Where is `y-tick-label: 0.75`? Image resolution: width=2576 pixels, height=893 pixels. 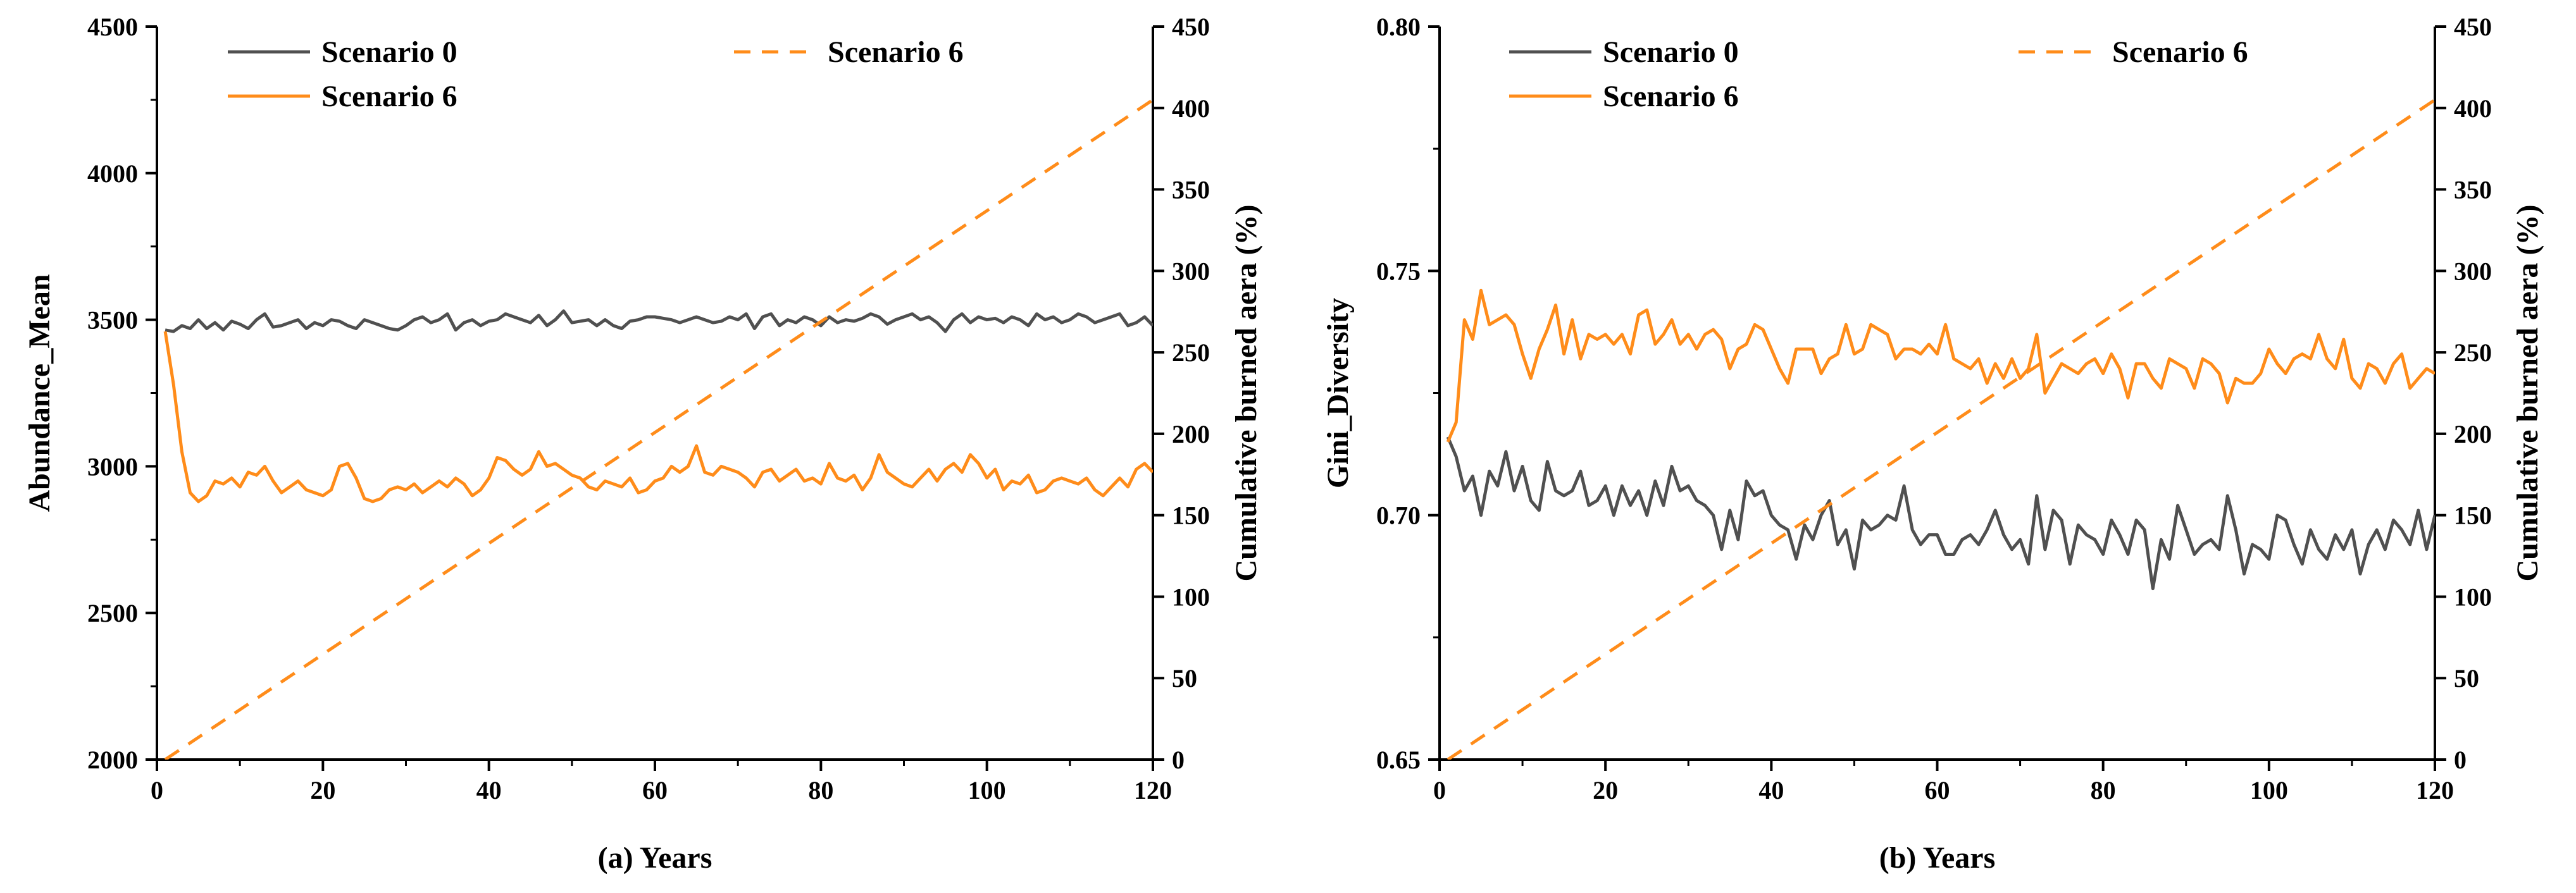 y-tick-label: 0.75 is located at coordinates (1398, 271).